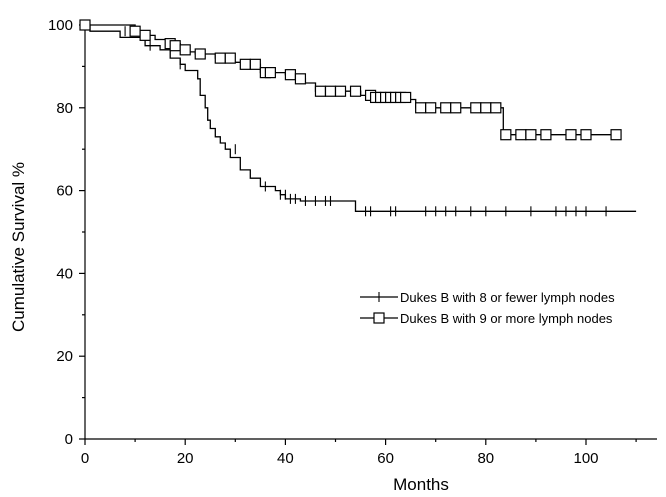 The width and height of the screenshot is (666, 497). I want to click on y-axis-title: Cumulative Survival %, so click(18, 247).